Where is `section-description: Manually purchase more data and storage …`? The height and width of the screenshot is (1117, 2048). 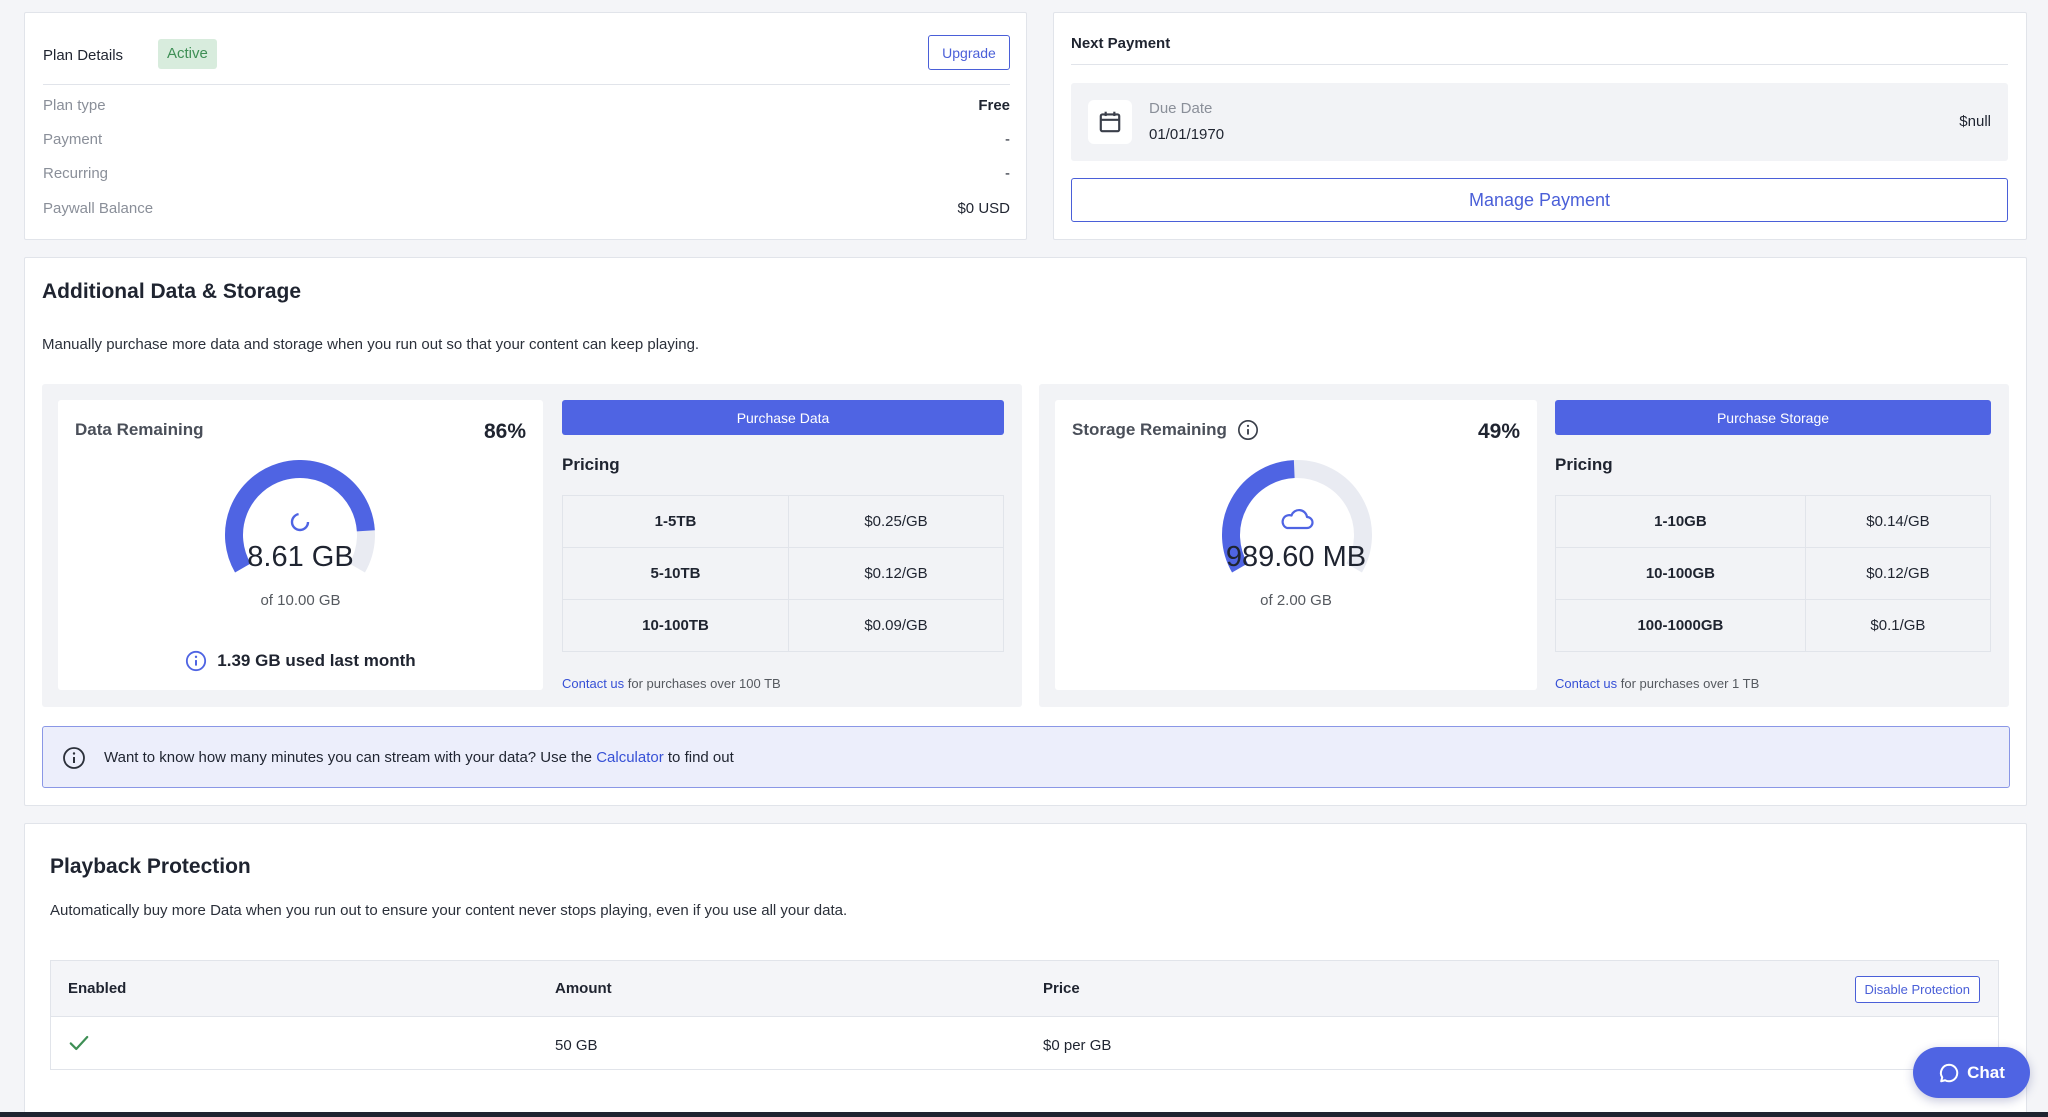 section-description: Manually purchase more data and storage … is located at coordinates (371, 344).